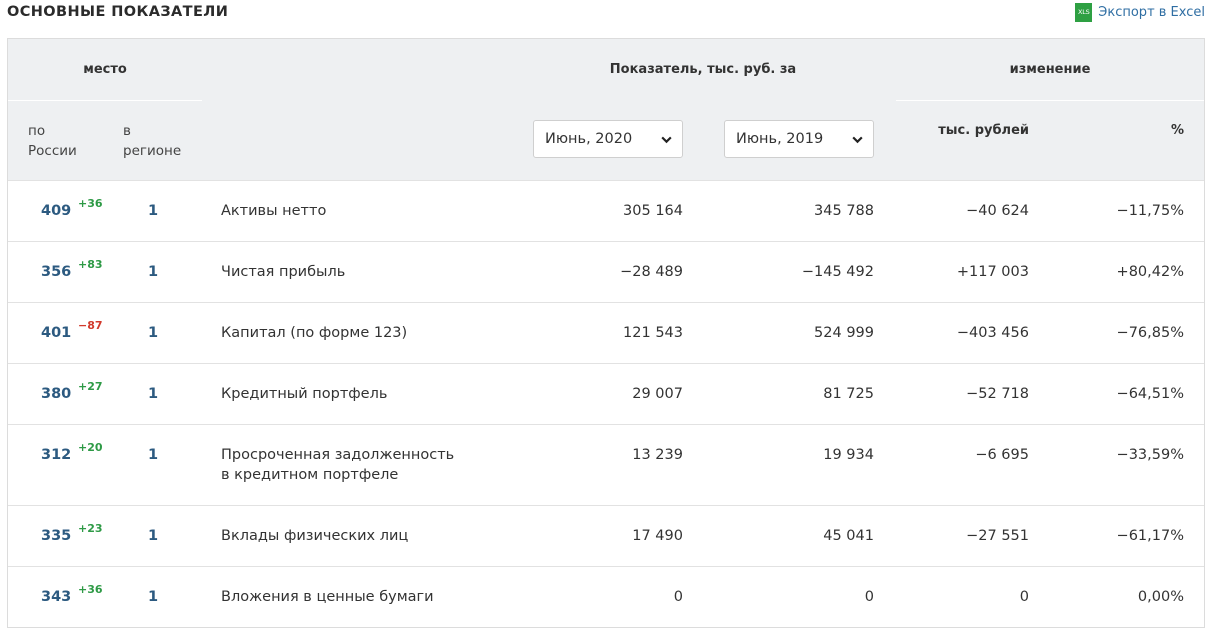 This screenshot has width=1212, height=633. Describe the element at coordinates (1150, 455) in the screenshot. I see `change-percent: −33,59%` at that location.